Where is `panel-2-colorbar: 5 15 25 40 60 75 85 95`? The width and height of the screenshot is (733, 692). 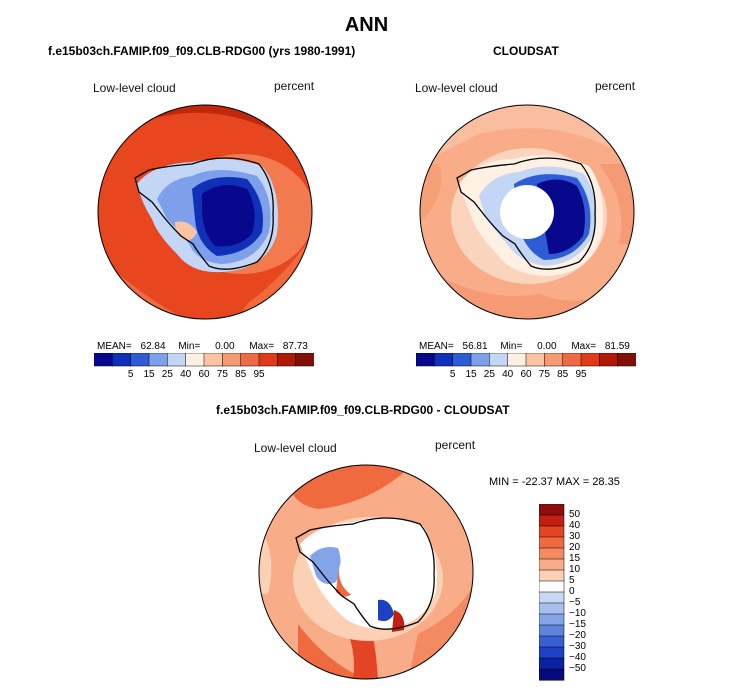
panel-2-colorbar: 5 15 25 40 60 75 85 95 is located at coordinates (526, 368).